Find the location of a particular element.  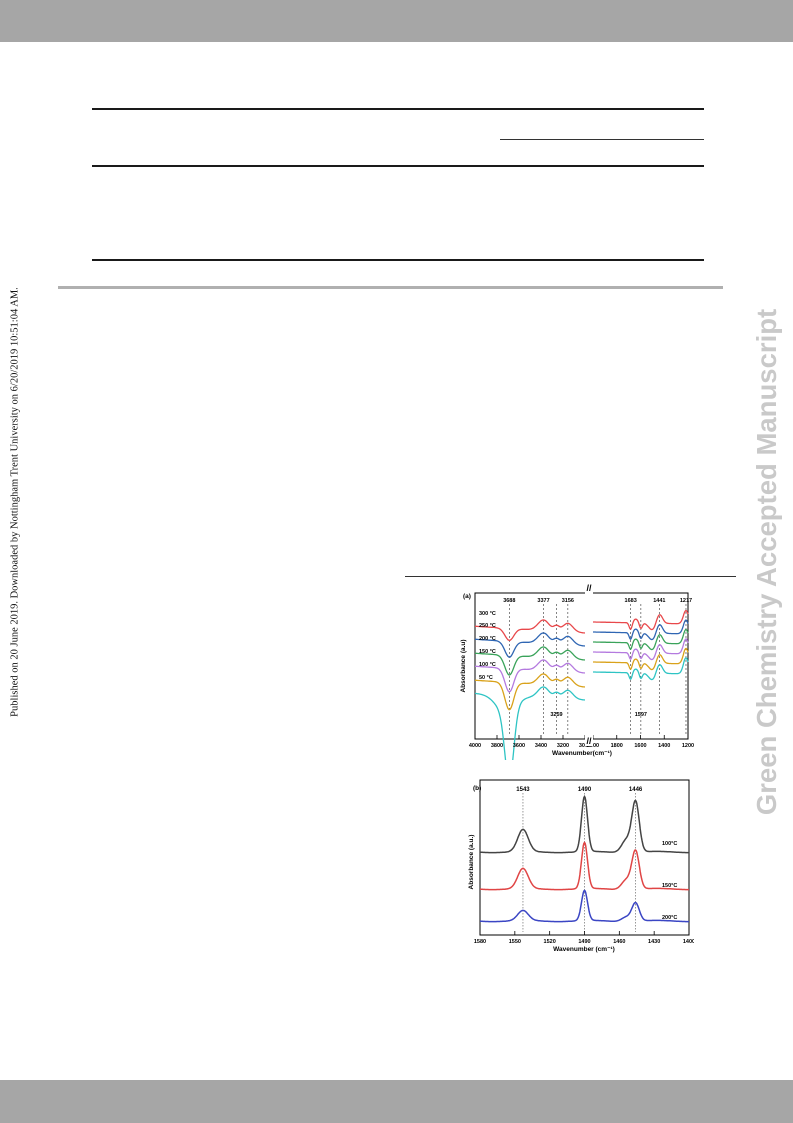

table-group-rule is located at coordinates (602, 139).